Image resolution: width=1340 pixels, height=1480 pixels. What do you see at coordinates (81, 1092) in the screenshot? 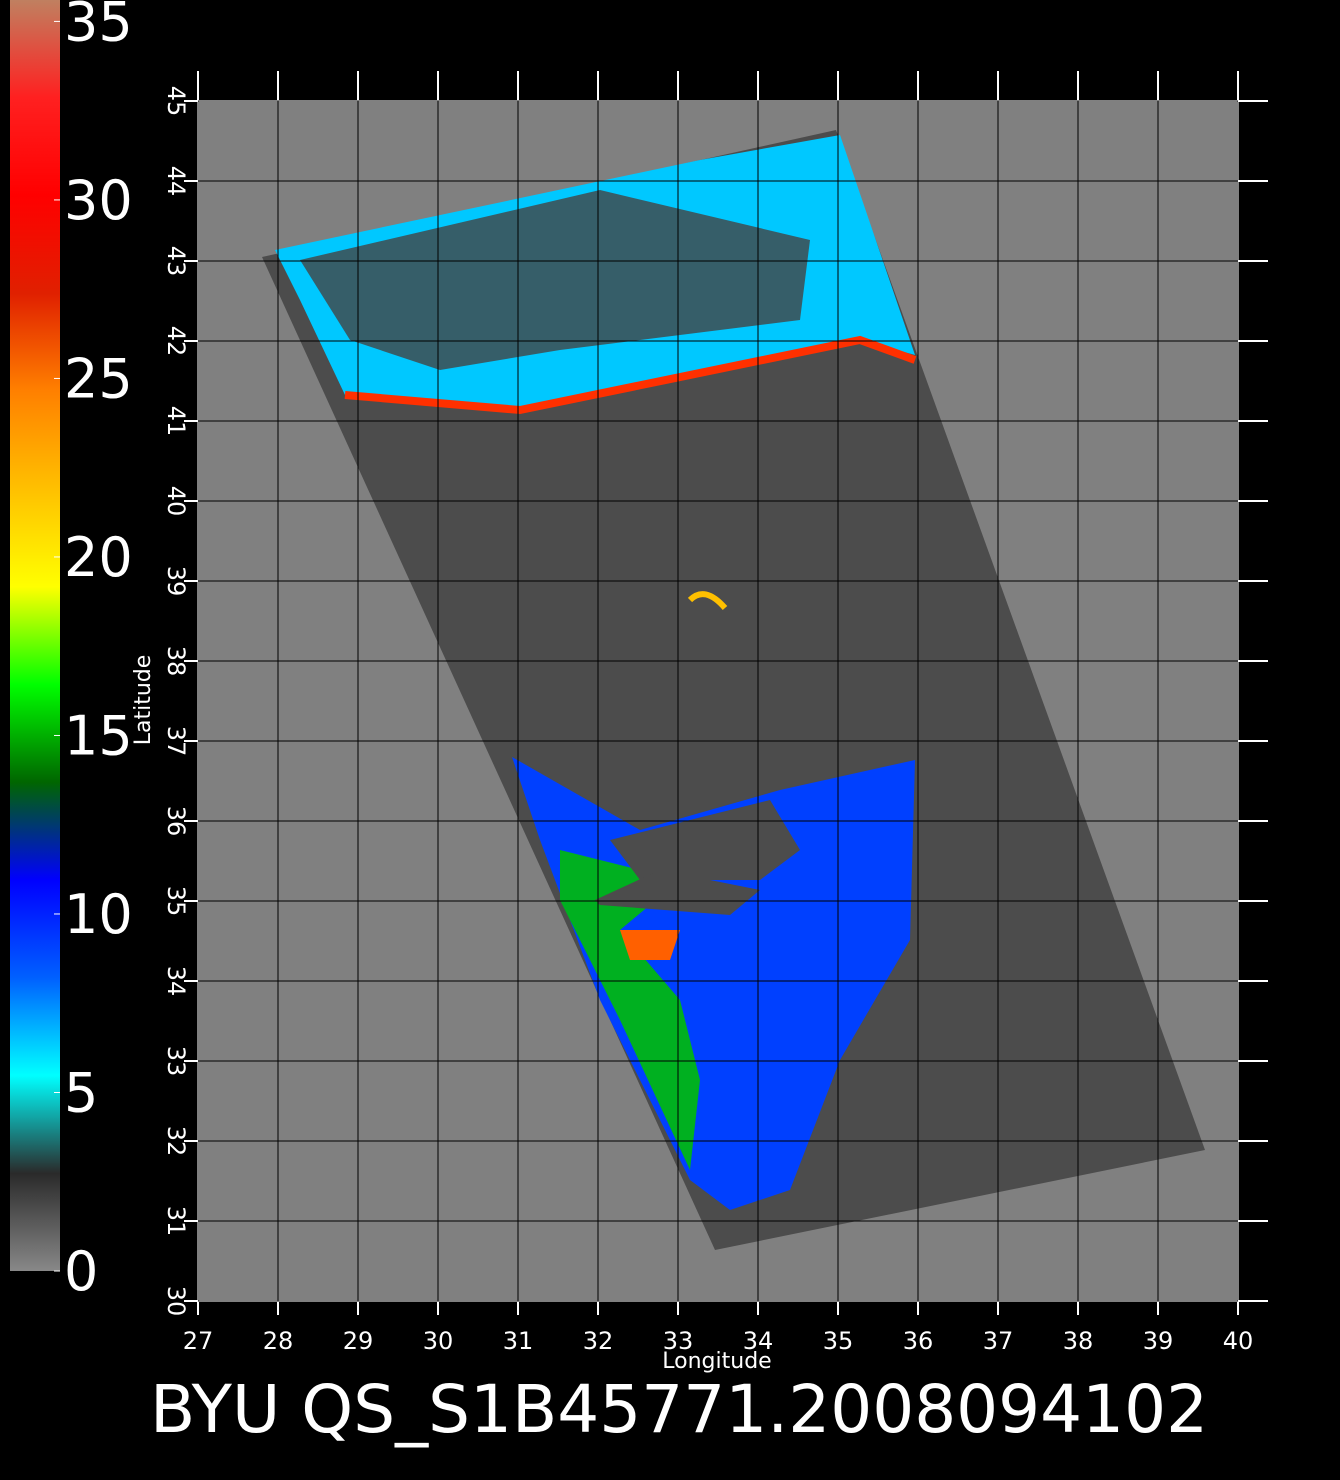
I see `colorbar-tick-label: 5` at bounding box center [81, 1092].